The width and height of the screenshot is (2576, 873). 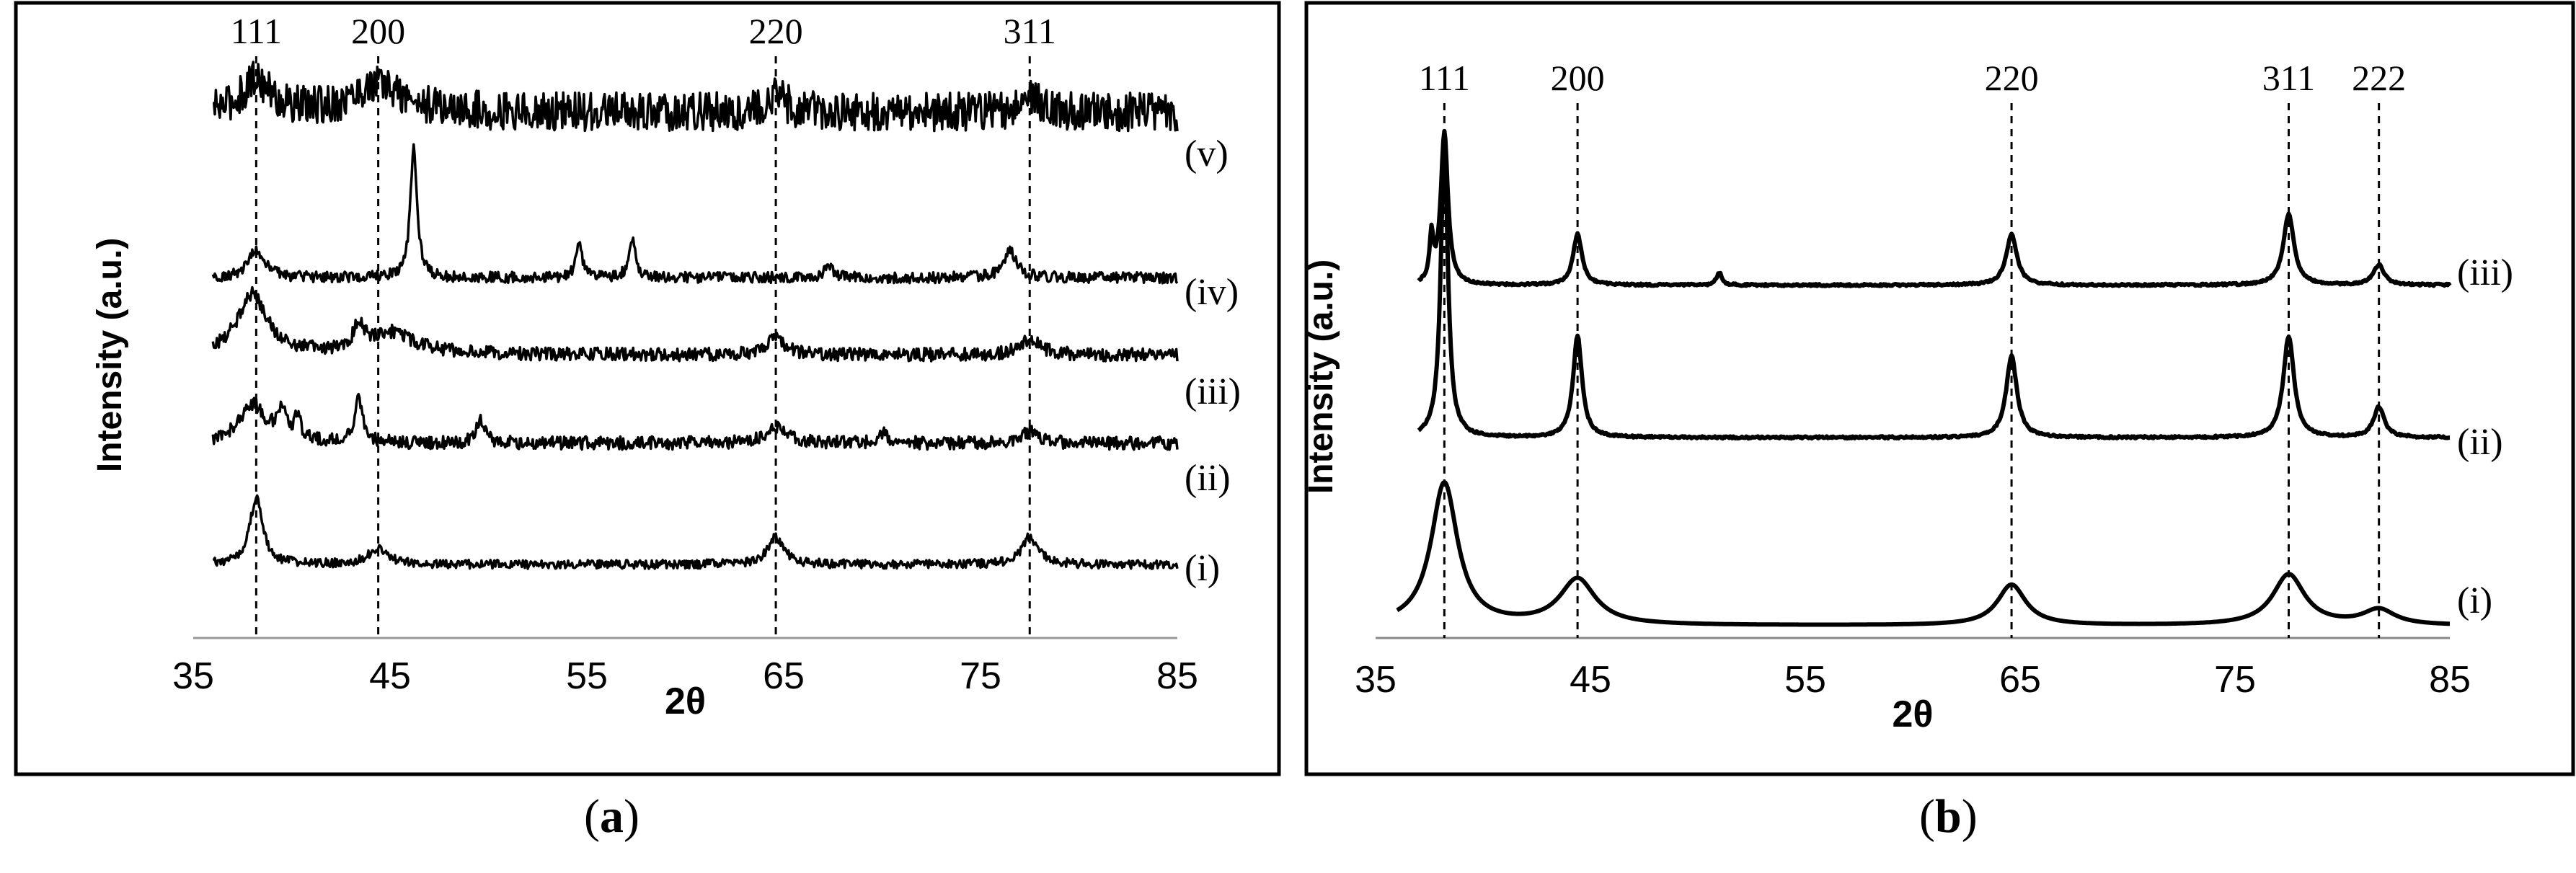 I want to click on caption-a: (a), so click(x=611, y=816).